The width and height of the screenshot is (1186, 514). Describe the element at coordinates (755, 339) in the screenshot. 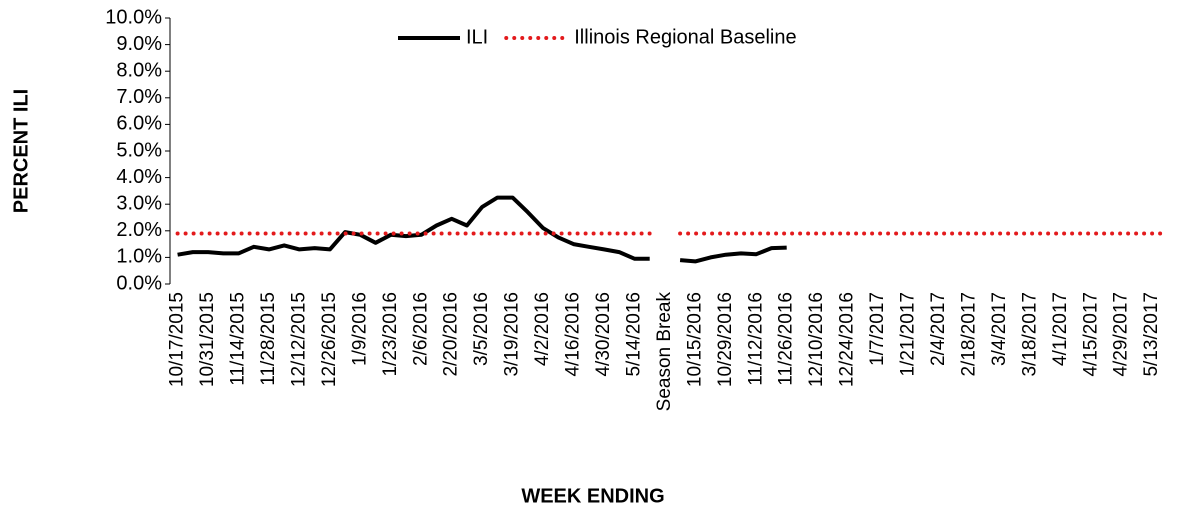

I see `x-tick-label: 11/12/2016` at that location.